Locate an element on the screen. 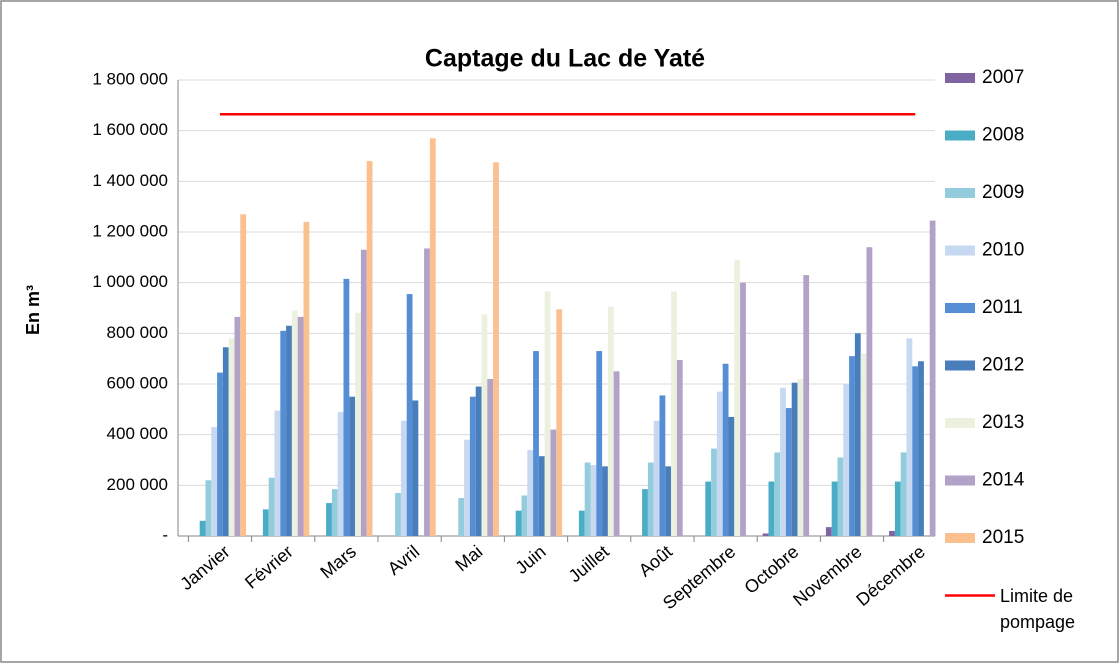 The image size is (1120, 664). y-tick-label: 1 000 000 is located at coordinates (130, 281).